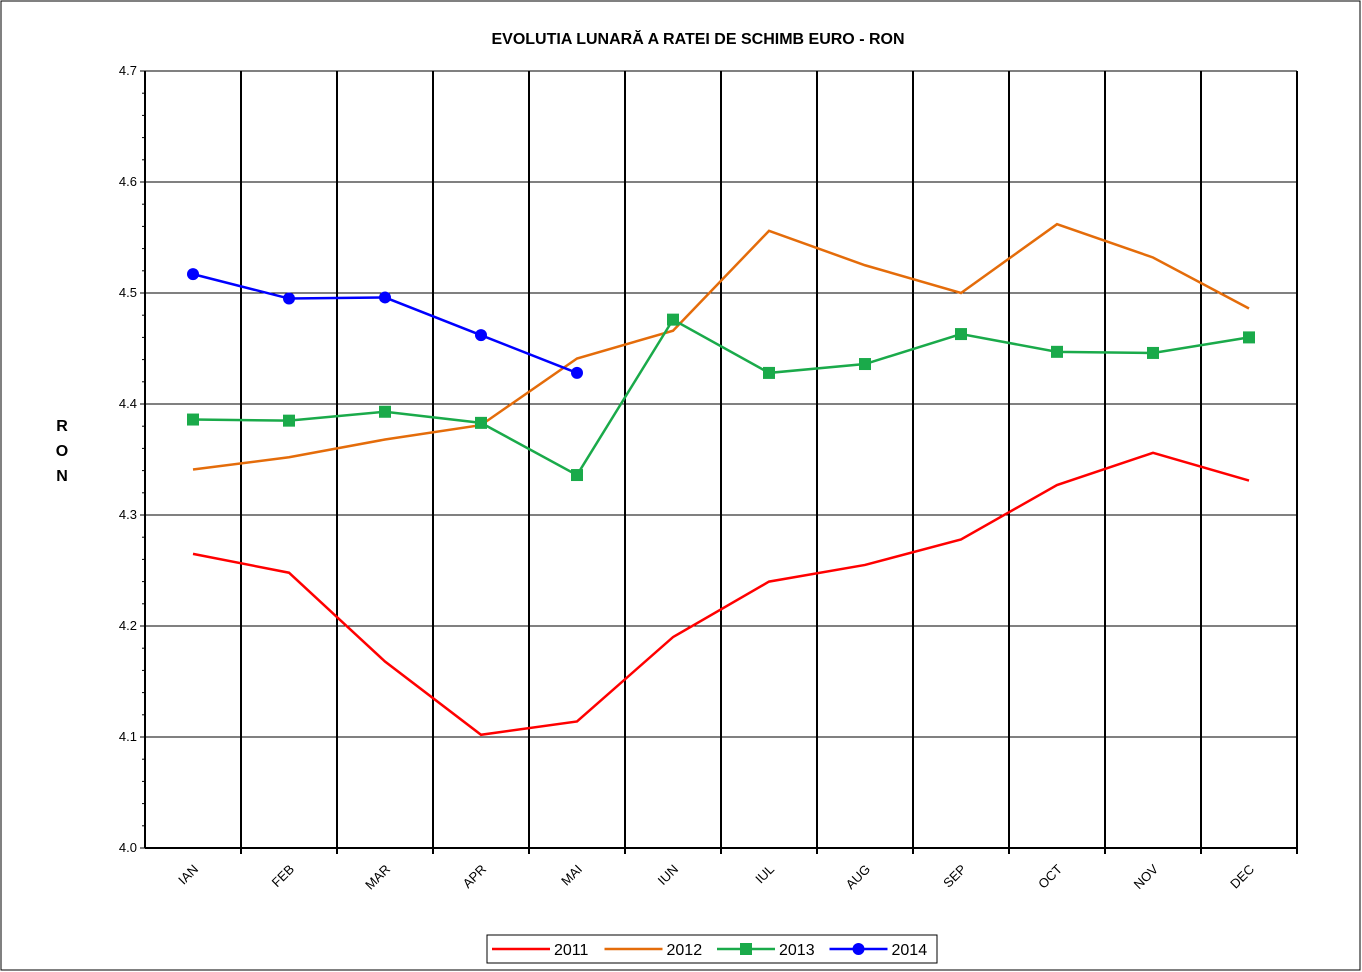 The height and width of the screenshot is (972, 1362). I want to click on y-tick-label: 4.6, so click(128, 181).